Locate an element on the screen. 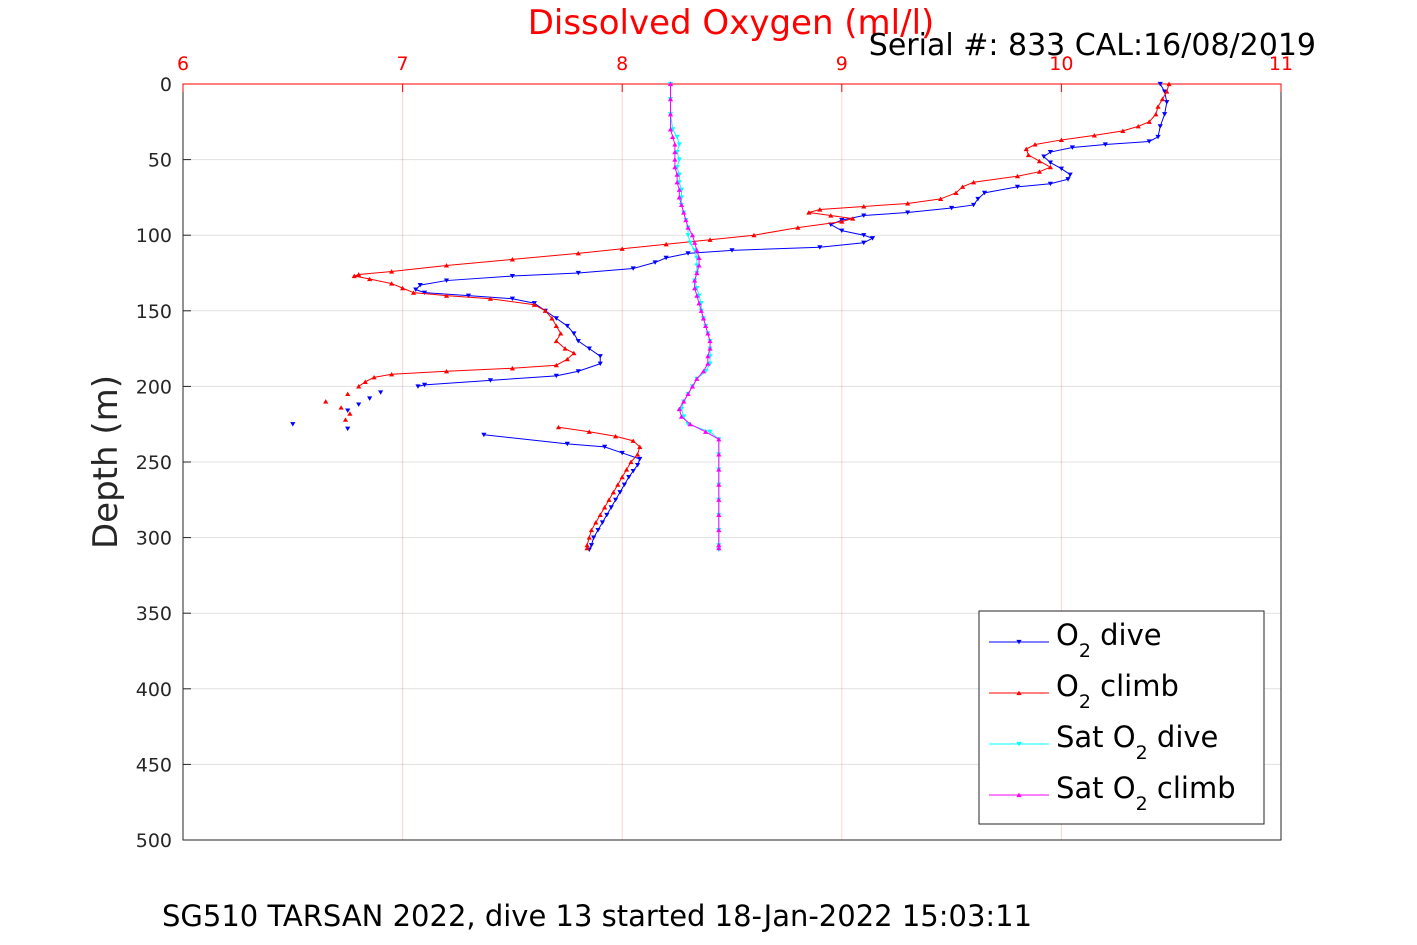 The width and height of the screenshot is (1417, 945). legend-marker is located at coordinates (1019, 795).